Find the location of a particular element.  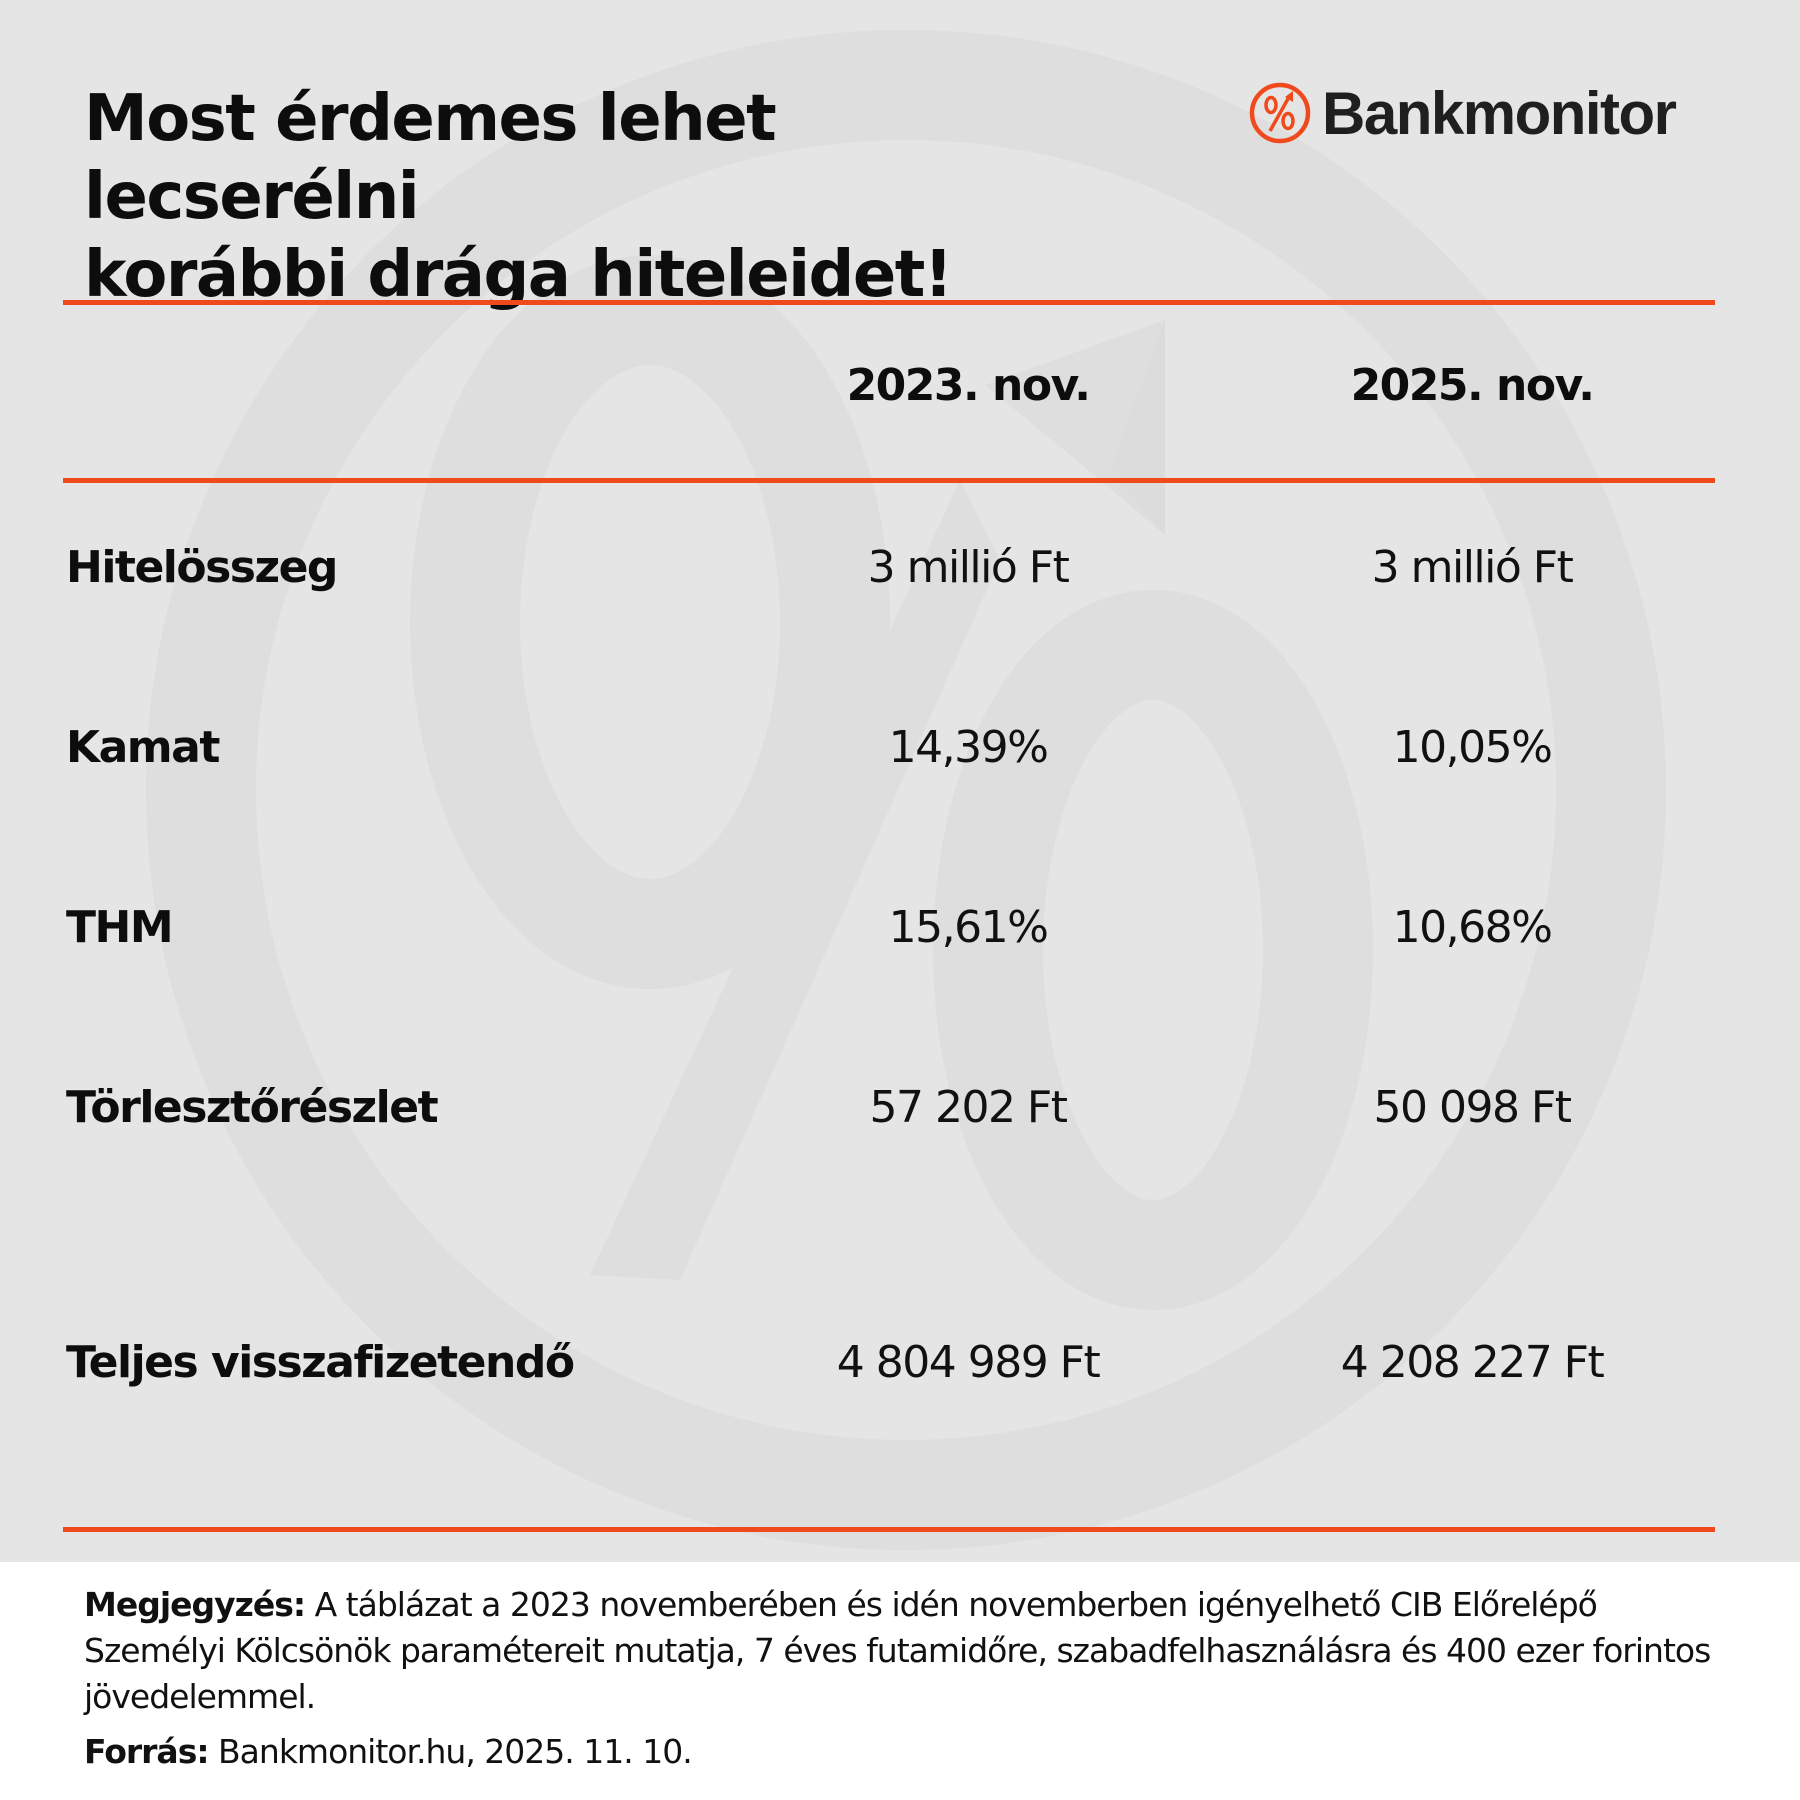

row-label-teljes-visszafizetendo: Teljes visszafizetendő is located at coordinates (320, 1362).